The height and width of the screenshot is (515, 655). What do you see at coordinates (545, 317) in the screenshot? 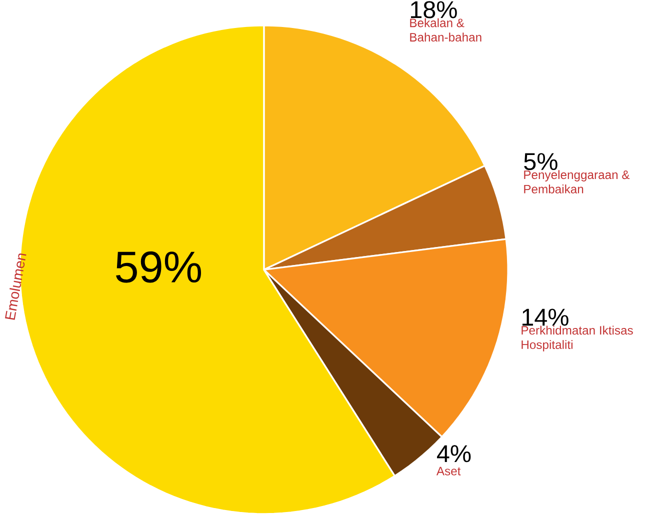
I see `data-label: 14%` at bounding box center [545, 317].